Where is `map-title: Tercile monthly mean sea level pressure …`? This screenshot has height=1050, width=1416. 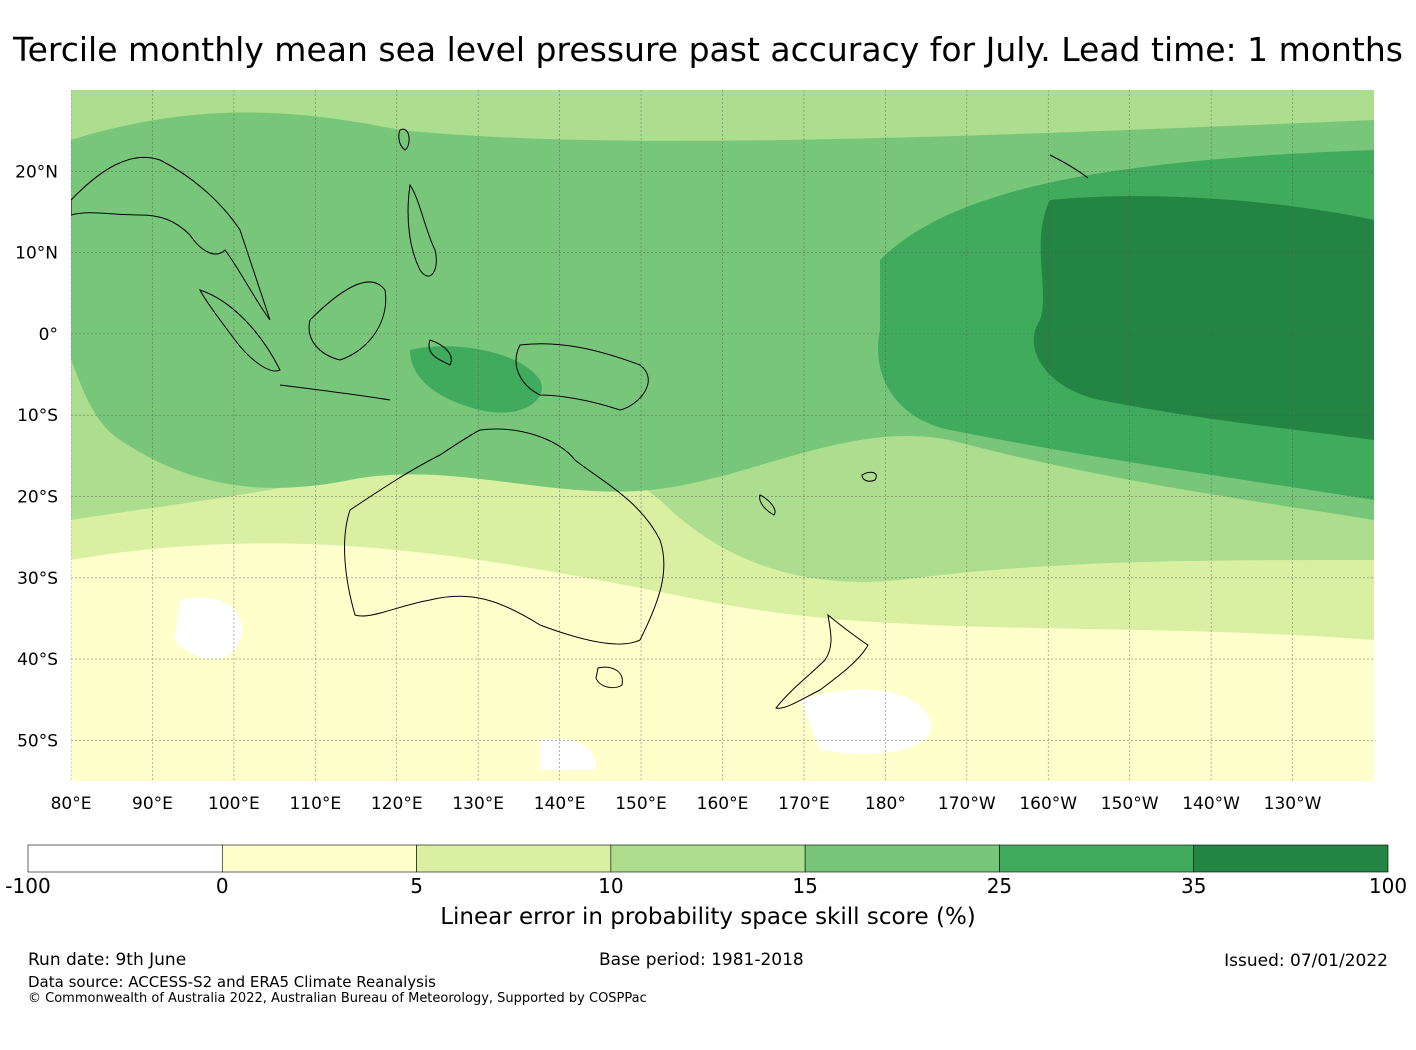 map-title: Tercile monthly mean sea level pressure … is located at coordinates (708, 49).